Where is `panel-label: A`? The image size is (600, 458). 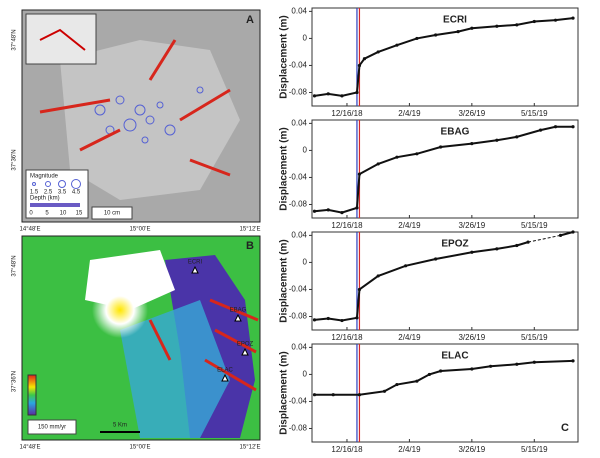 panel-label: A is located at coordinates (250, 20).